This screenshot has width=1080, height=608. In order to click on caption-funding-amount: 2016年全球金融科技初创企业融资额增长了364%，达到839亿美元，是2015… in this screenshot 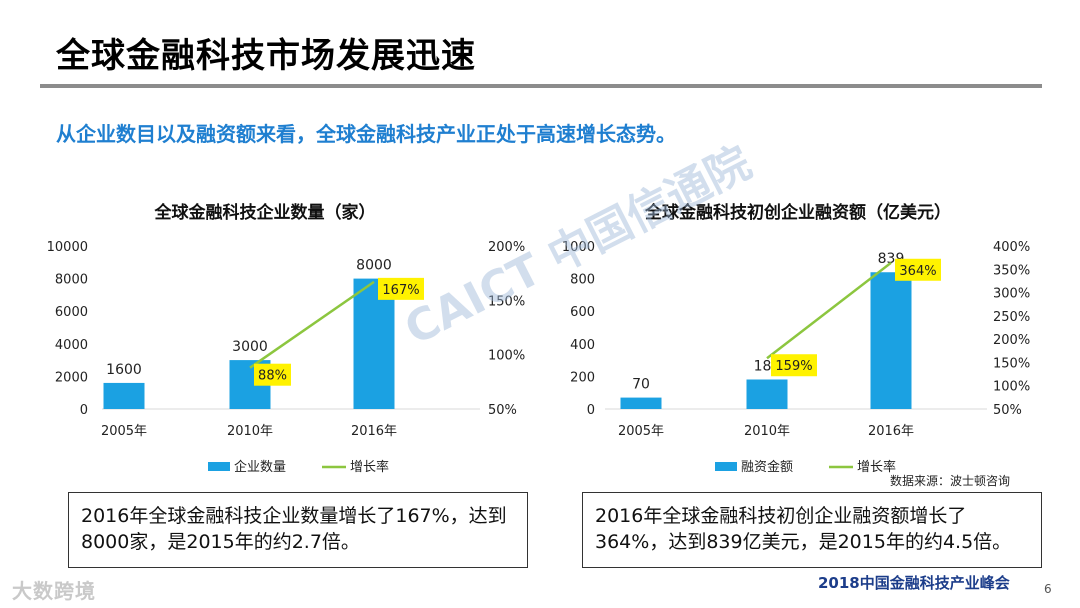, I will do `click(812, 530)`.